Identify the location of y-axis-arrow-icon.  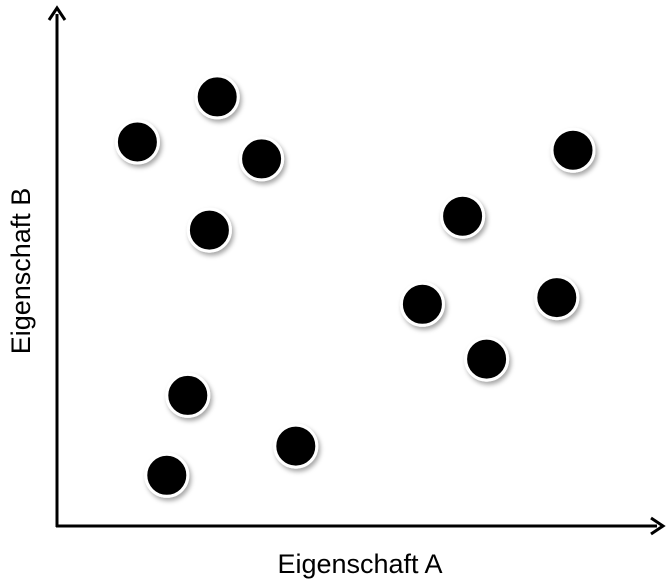
(57, 13).